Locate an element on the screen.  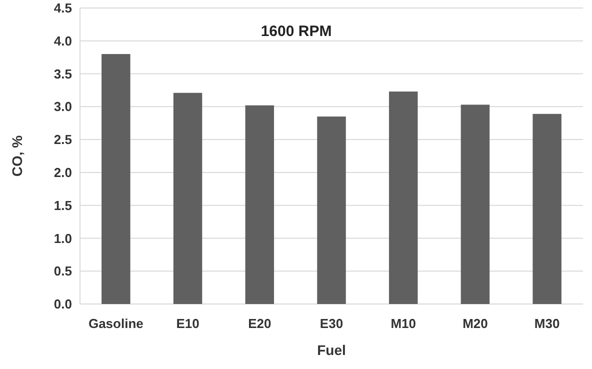
text: 1600 RPM is located at coordinates (296, 31).